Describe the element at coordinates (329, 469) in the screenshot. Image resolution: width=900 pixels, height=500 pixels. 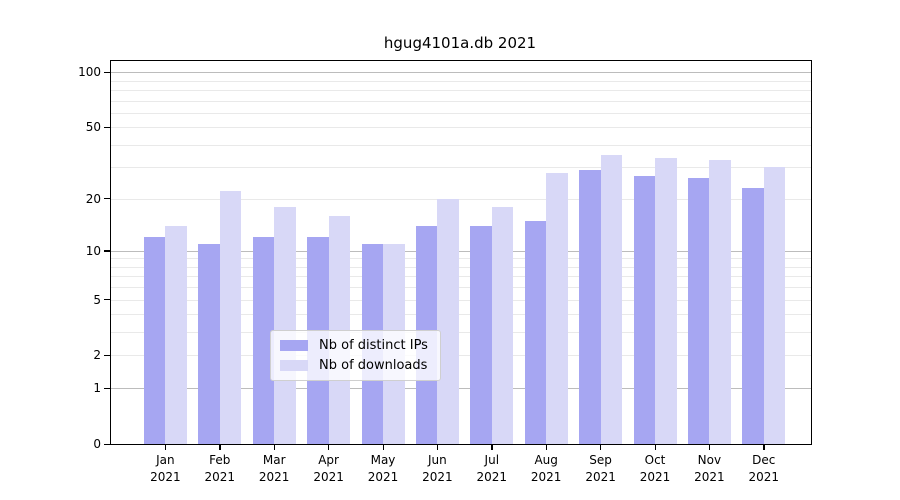
I see `x-label-Apr: Apr 2021` at that location.